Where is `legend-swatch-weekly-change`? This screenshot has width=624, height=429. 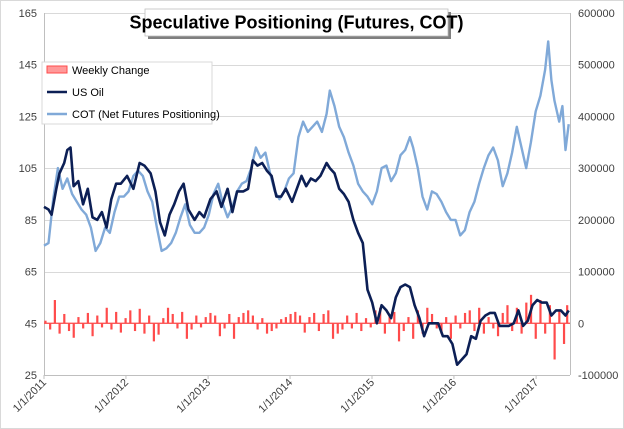 legend-swatch-weekly-change is located at coordinates (57, 69).